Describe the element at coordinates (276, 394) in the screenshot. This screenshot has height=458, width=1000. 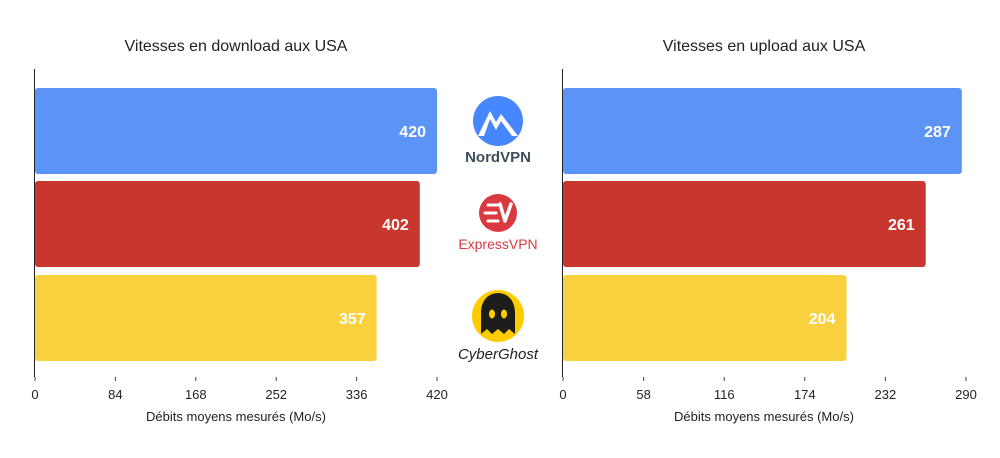
I see `download-tick-label: 252` at that location.